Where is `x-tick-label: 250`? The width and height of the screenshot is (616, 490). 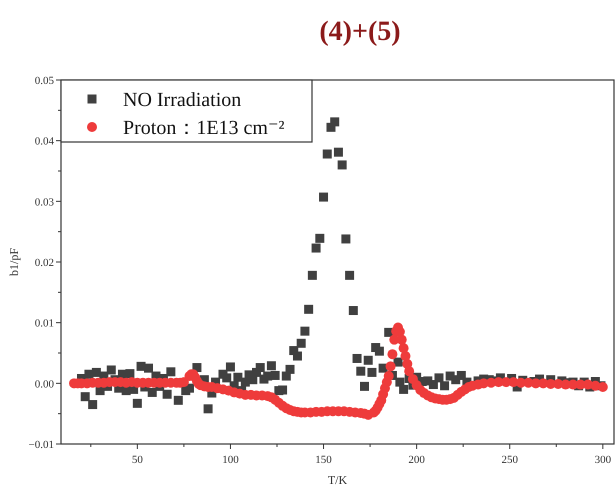
x-tick-label: 250 is located at coordinates (509, 460).